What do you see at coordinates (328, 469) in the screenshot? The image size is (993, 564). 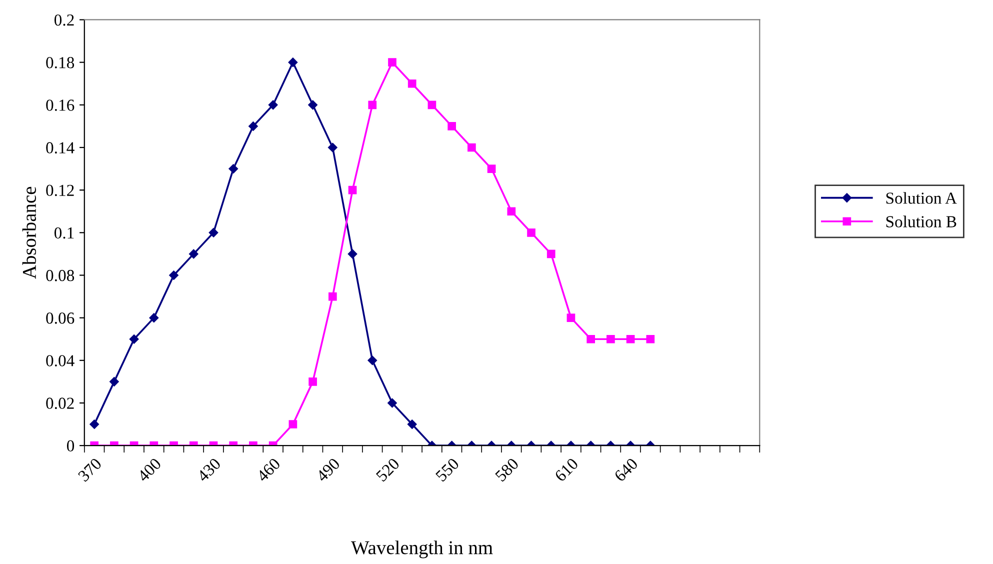 I see `x-tick-label: 490` at bounding box center [328, 469].